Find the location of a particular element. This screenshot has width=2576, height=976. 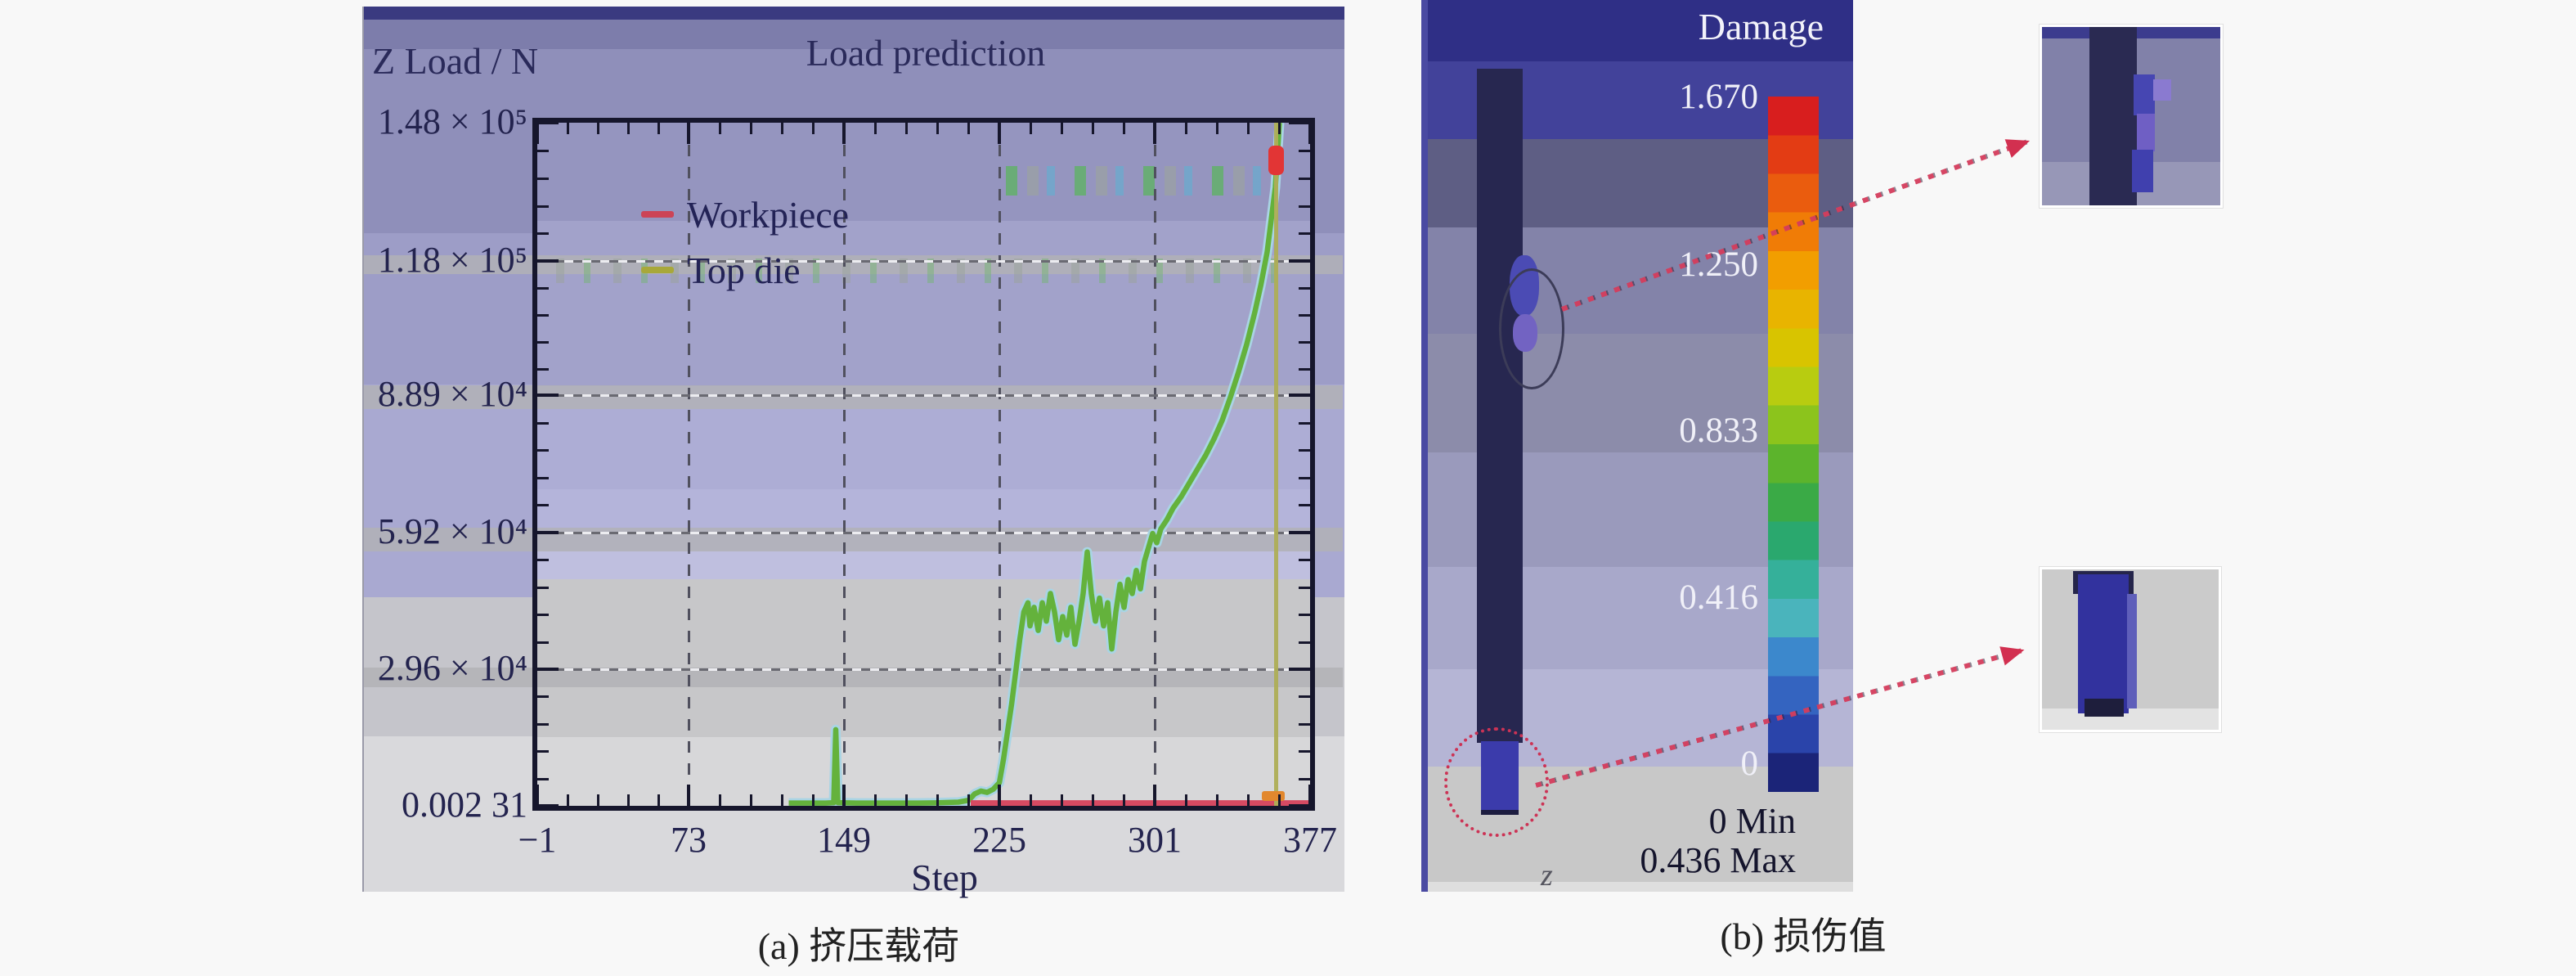

z-axis-label: z is located at coordinates (1547, 875).